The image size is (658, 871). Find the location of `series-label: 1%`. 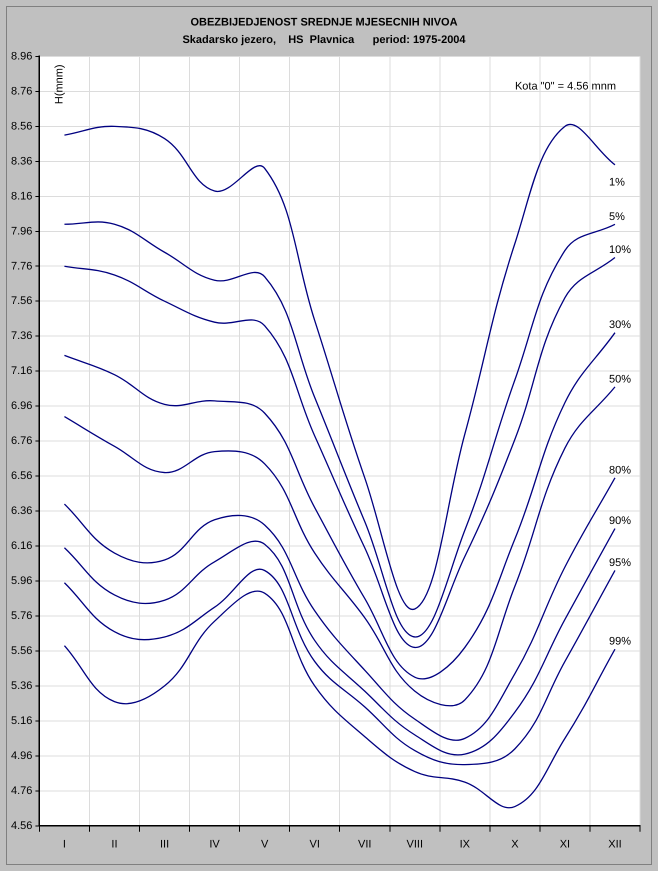

series-label: 1% is located at coordinates (617, 182).